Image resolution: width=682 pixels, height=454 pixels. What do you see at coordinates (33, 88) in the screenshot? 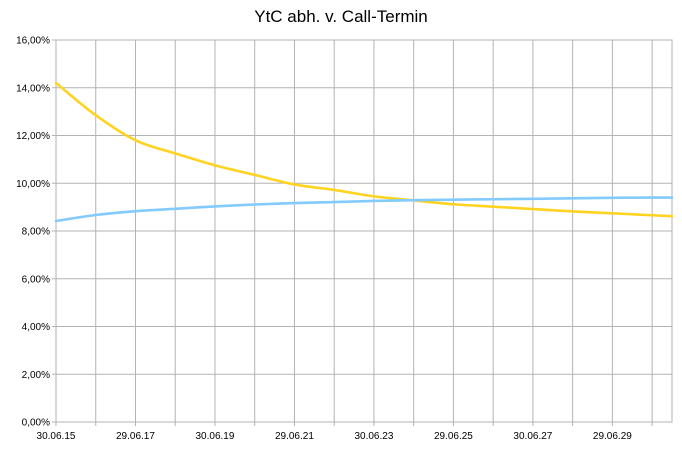
I see `y-tick-label: 14,00%` at bounding box center [33, 88].